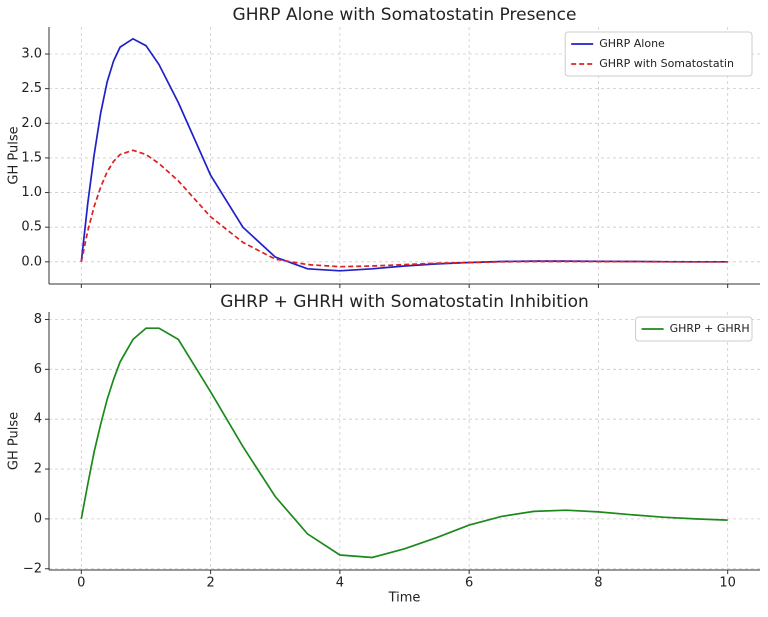 This screenshot has height=617, width=768. What do you see at coordinates (666, 63) in the screenshot?
I see `legend-label: GHRP with Somatostatin` at bounding box center [666, 63].